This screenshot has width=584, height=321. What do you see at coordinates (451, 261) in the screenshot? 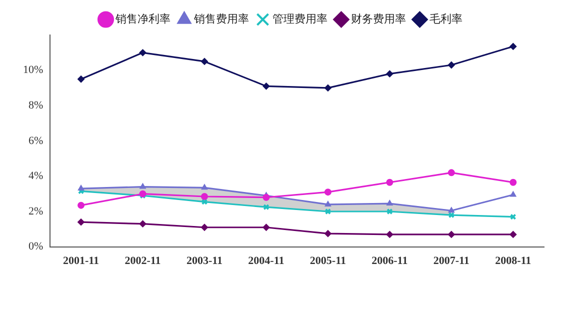
I see `x-tick-label: 2007-11` at bounding box center [451, 261].